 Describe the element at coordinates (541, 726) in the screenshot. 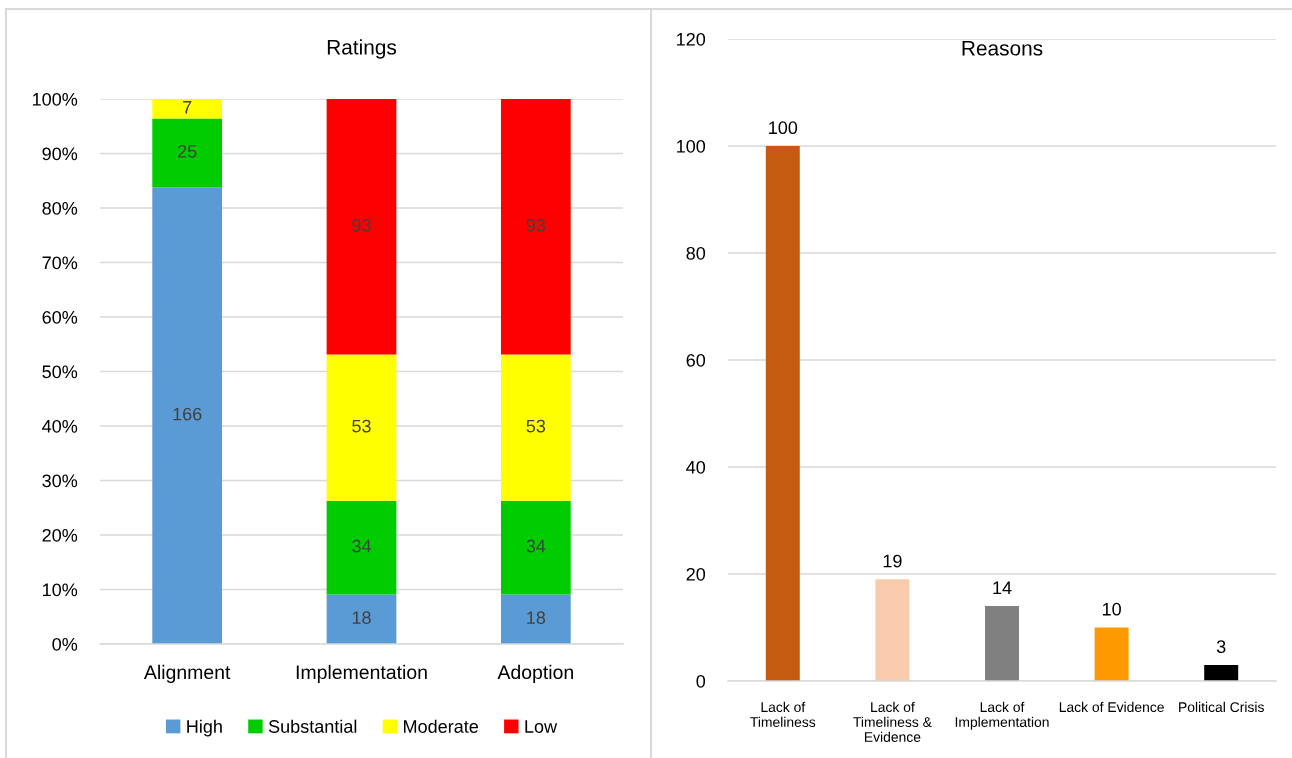

I see `legend-label: Low` at that location.